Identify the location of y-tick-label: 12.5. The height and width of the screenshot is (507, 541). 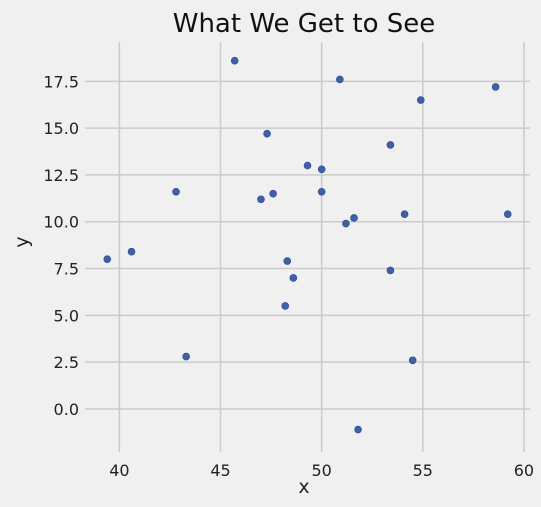
(61, 175).